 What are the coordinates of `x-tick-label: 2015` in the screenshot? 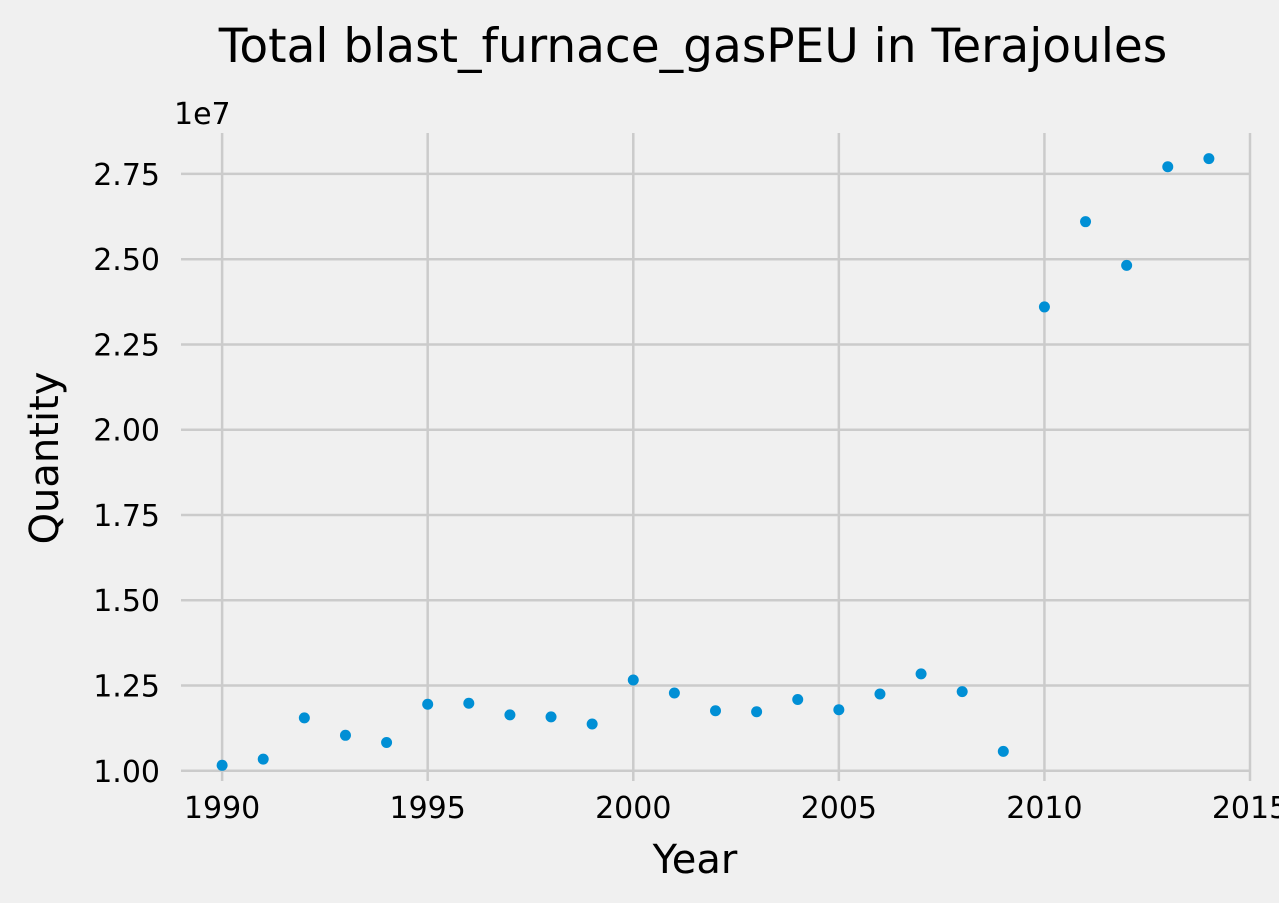 It's located at (1245, 808).